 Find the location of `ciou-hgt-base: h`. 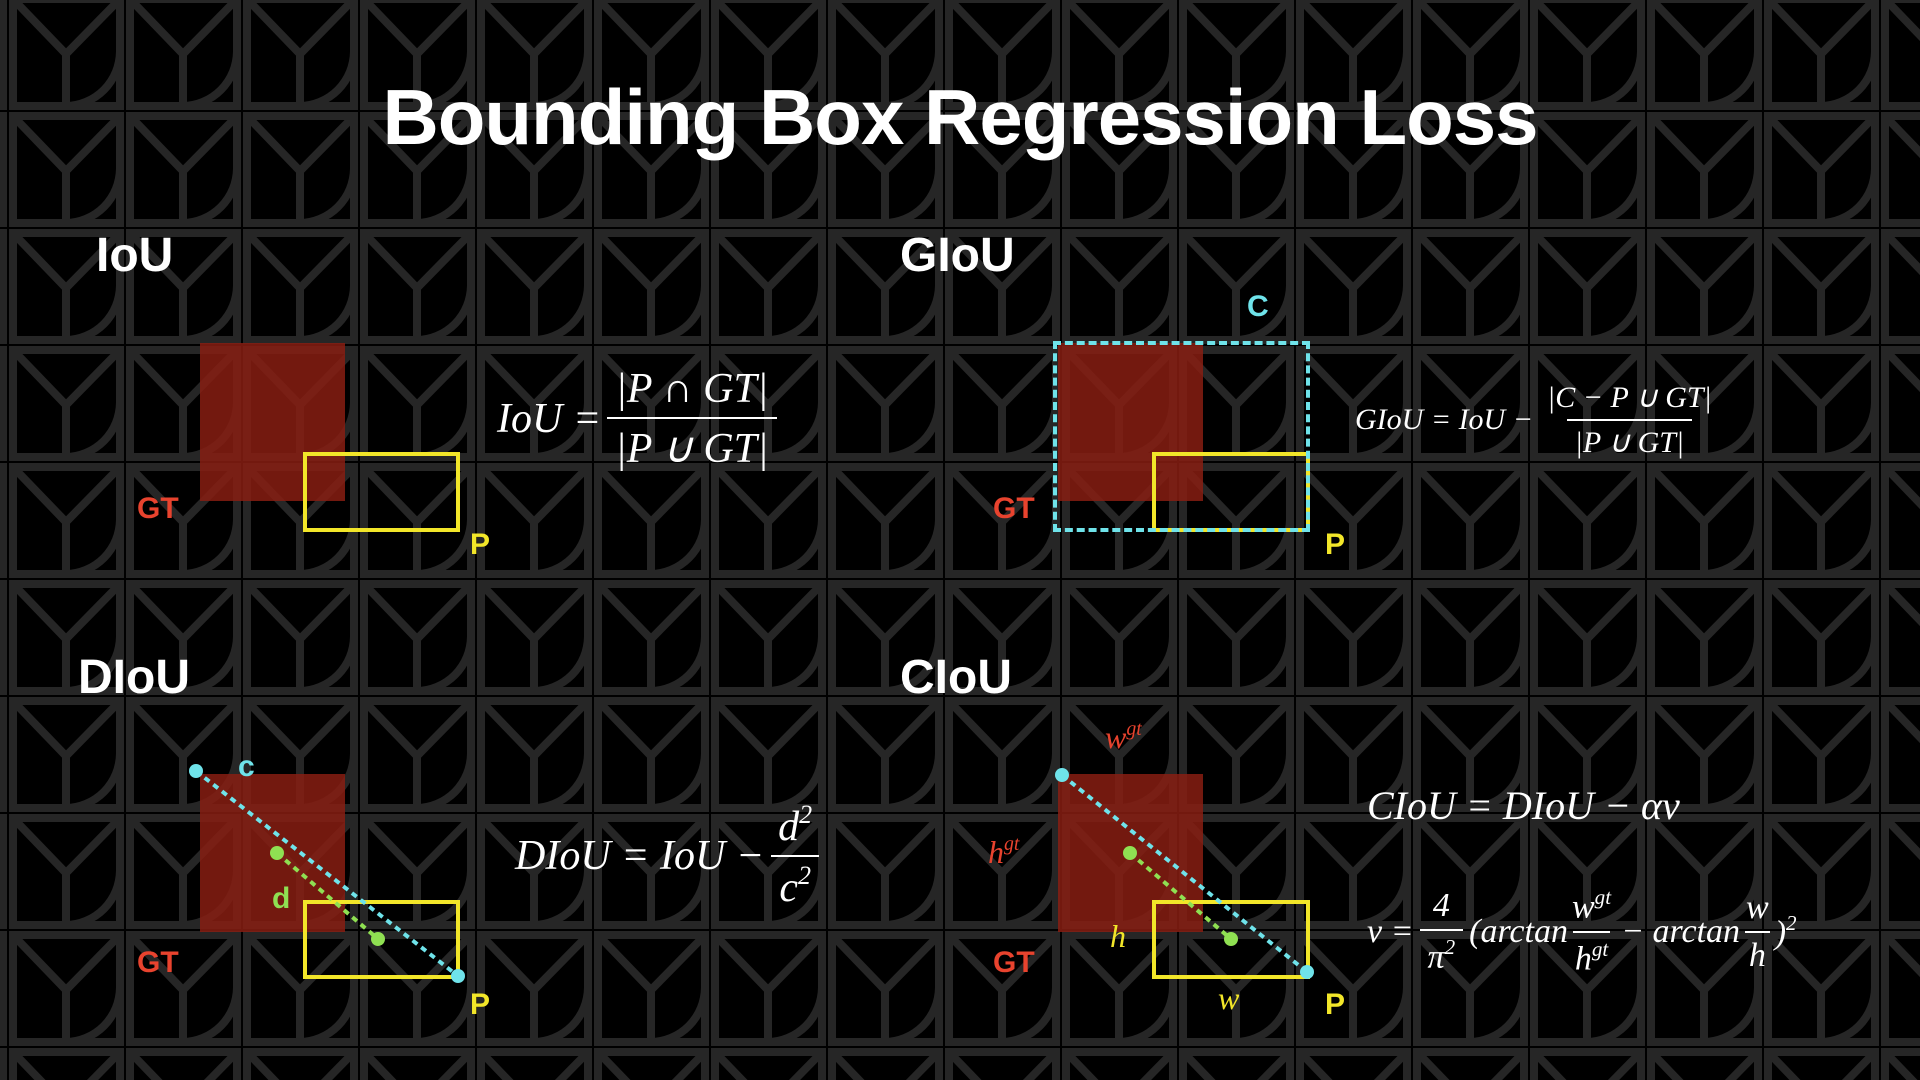

ciou-hgt-base: h is located at coordinates (1583, 959).